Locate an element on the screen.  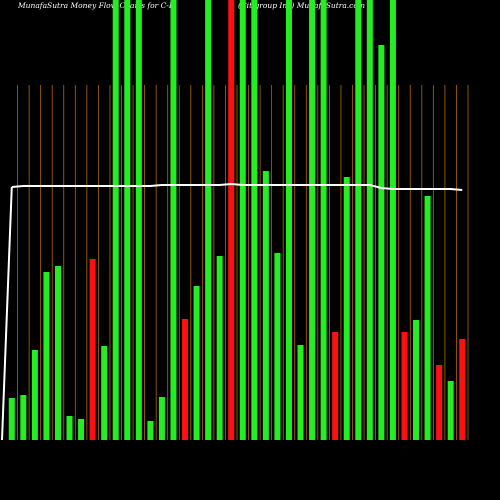
chart-subtitle: (Citigroup Inc) MunafaSutra.com is located at coordinates (301, 5).